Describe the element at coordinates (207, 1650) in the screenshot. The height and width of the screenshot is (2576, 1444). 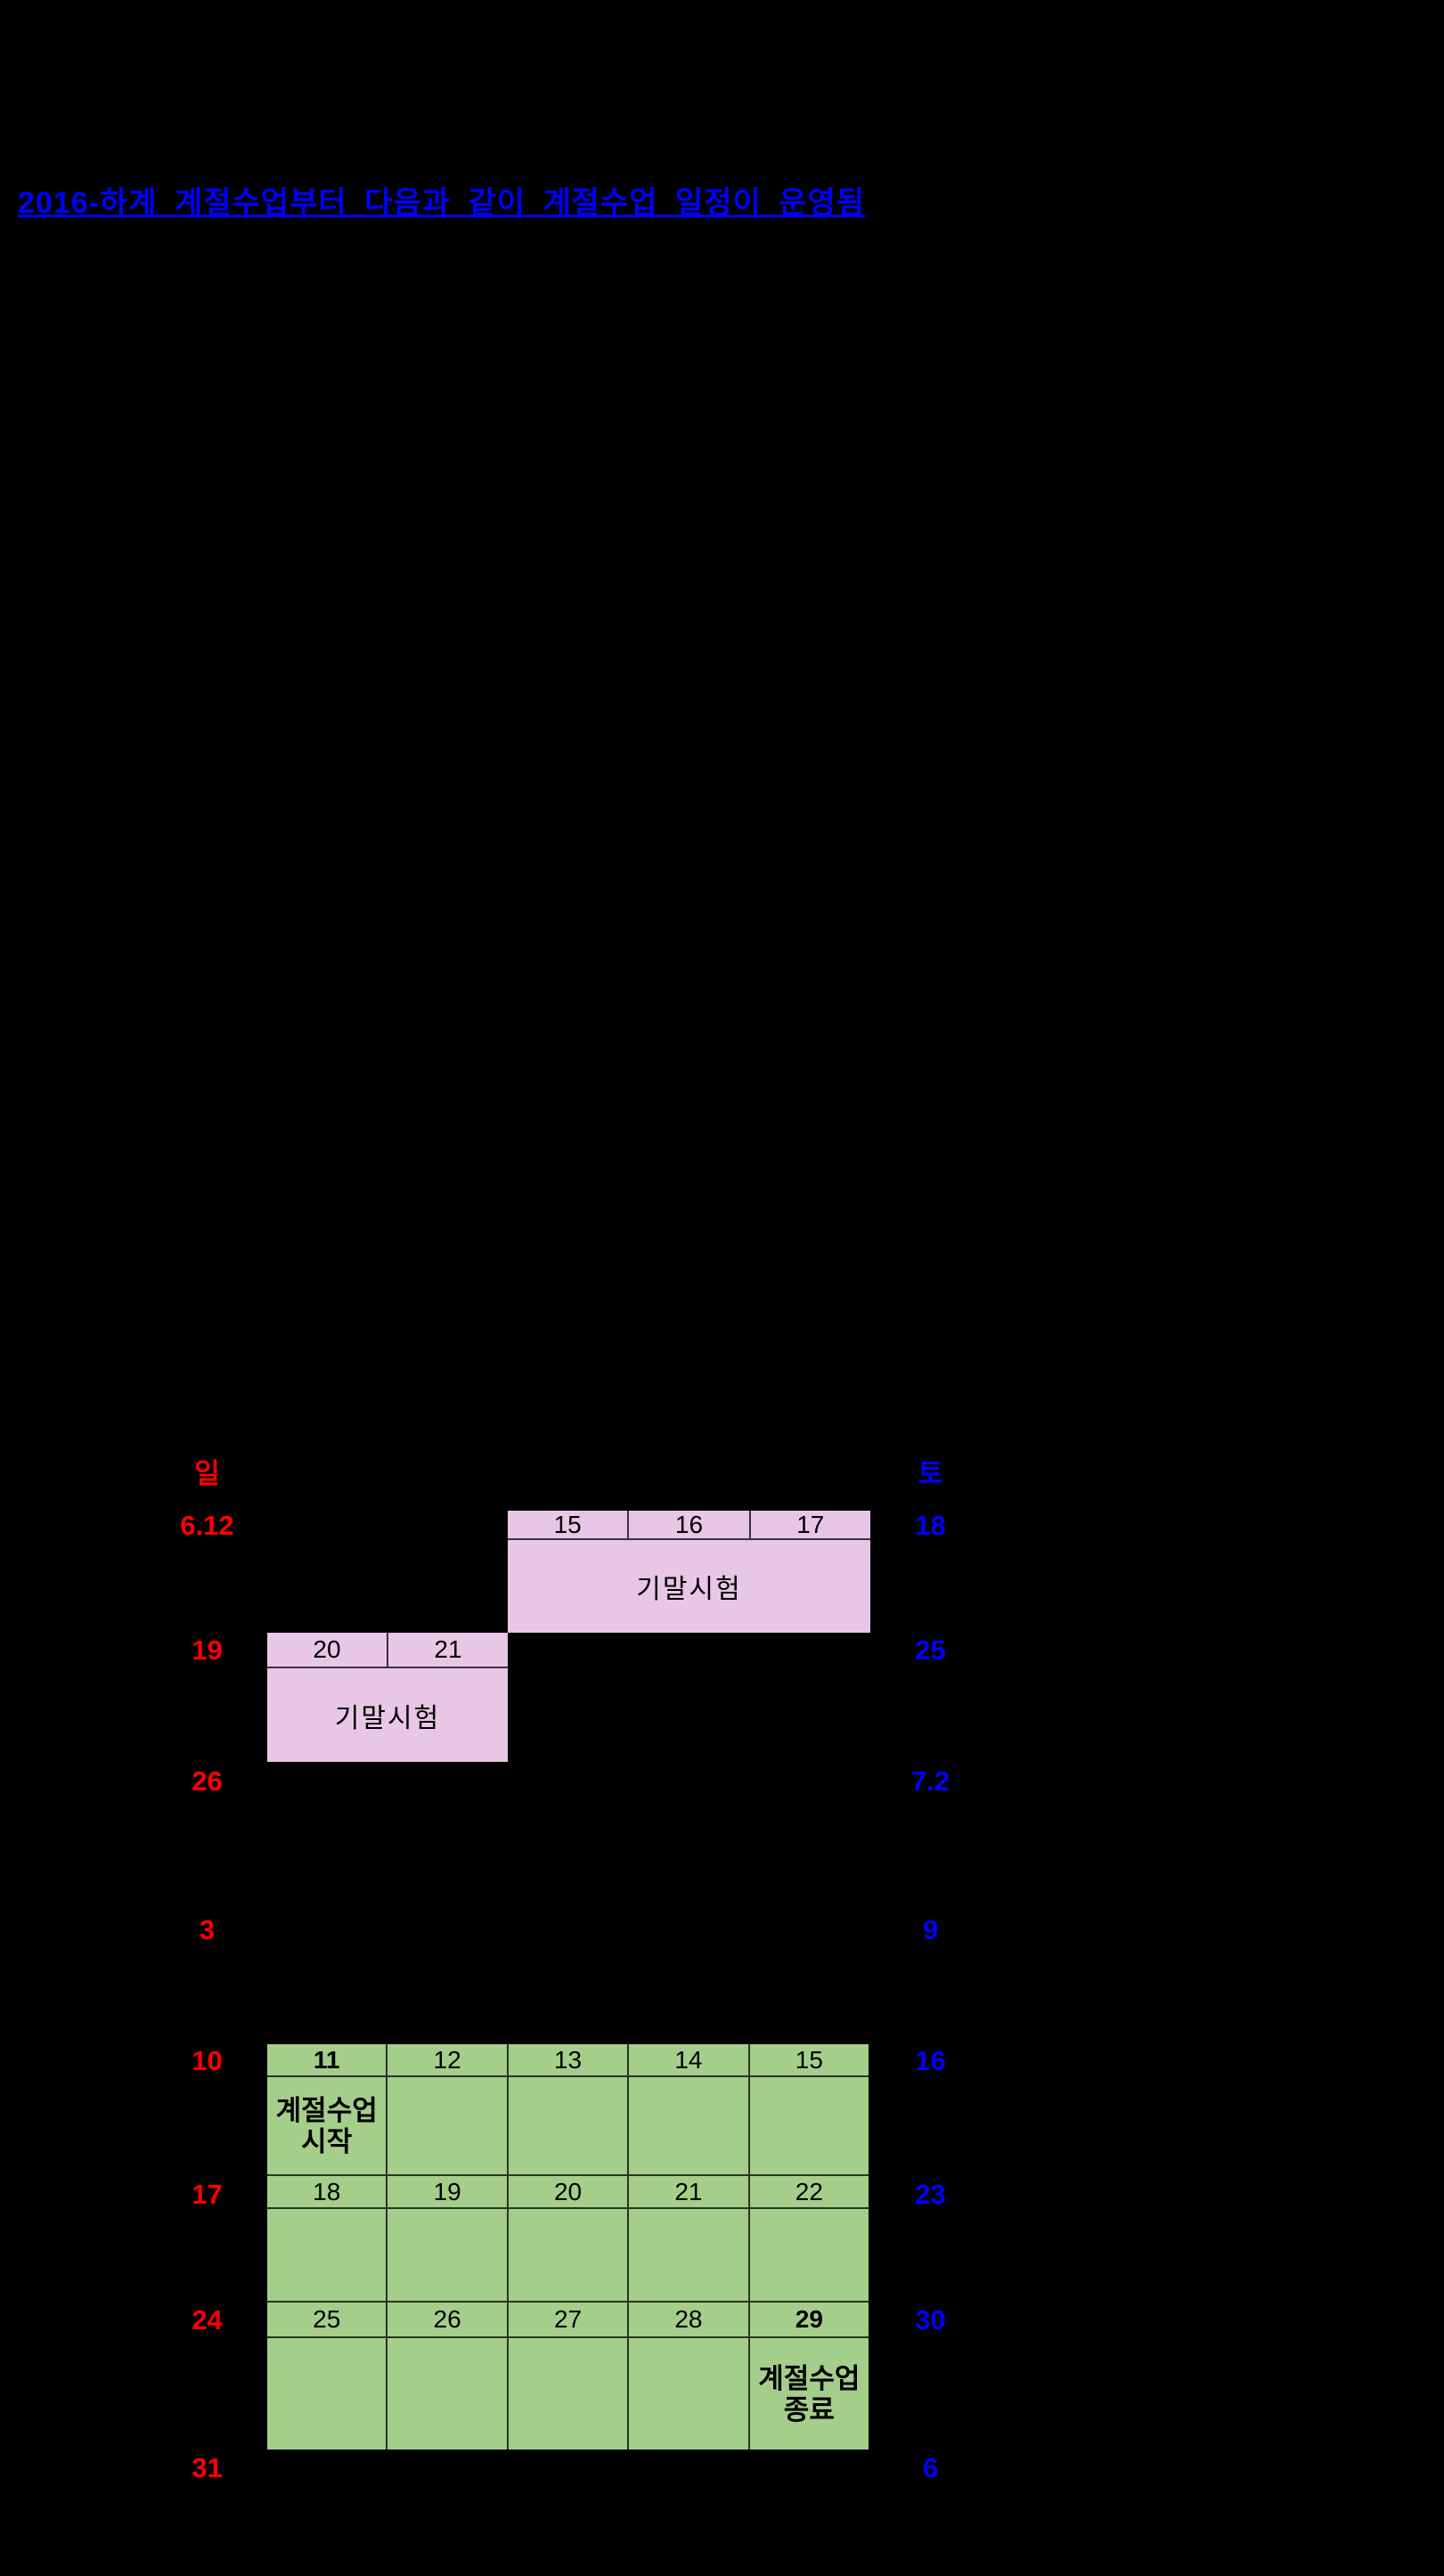
I see `sunday-date: 19` at that location.